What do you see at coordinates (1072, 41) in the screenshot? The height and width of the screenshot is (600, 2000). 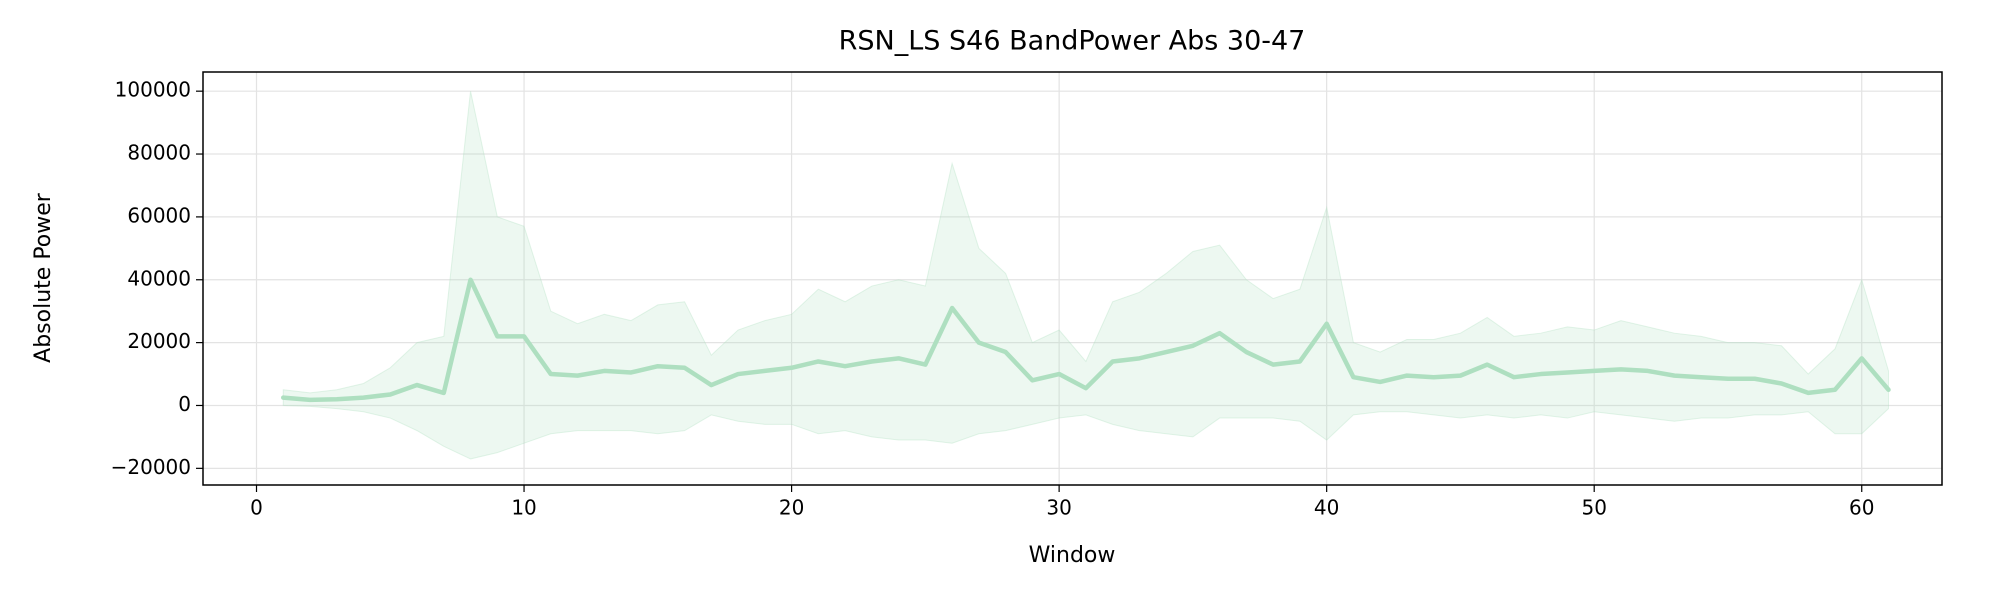 I see `chart-title: RSN_LS S46 BandPower Abs 30-47` at bounding box center [1072, 41].